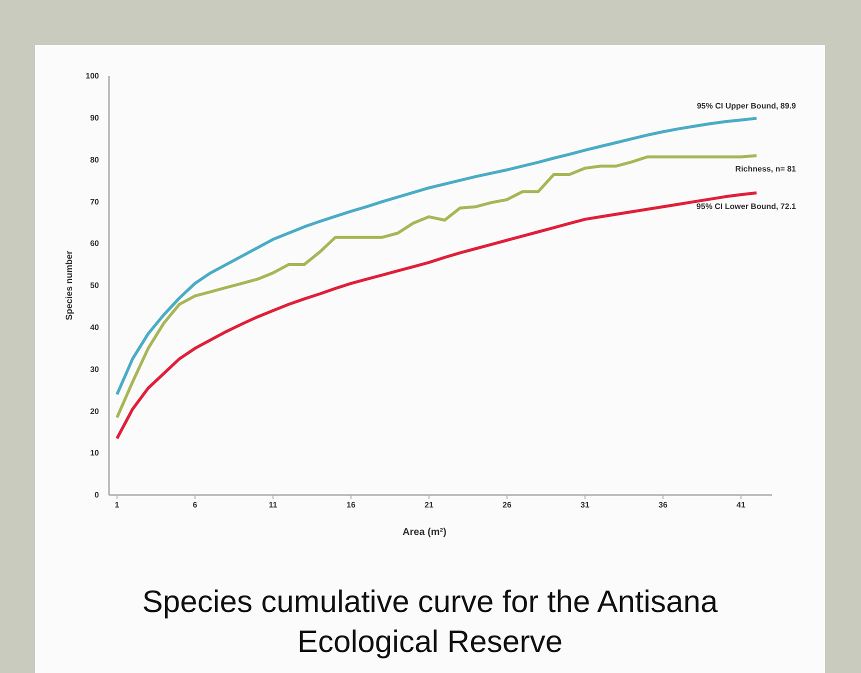 The width and height of the screenshot is (861, 673). Describe the element at coordinates (69, 285) in the screenshot. I see `y-axis-title: Species number` at that location.